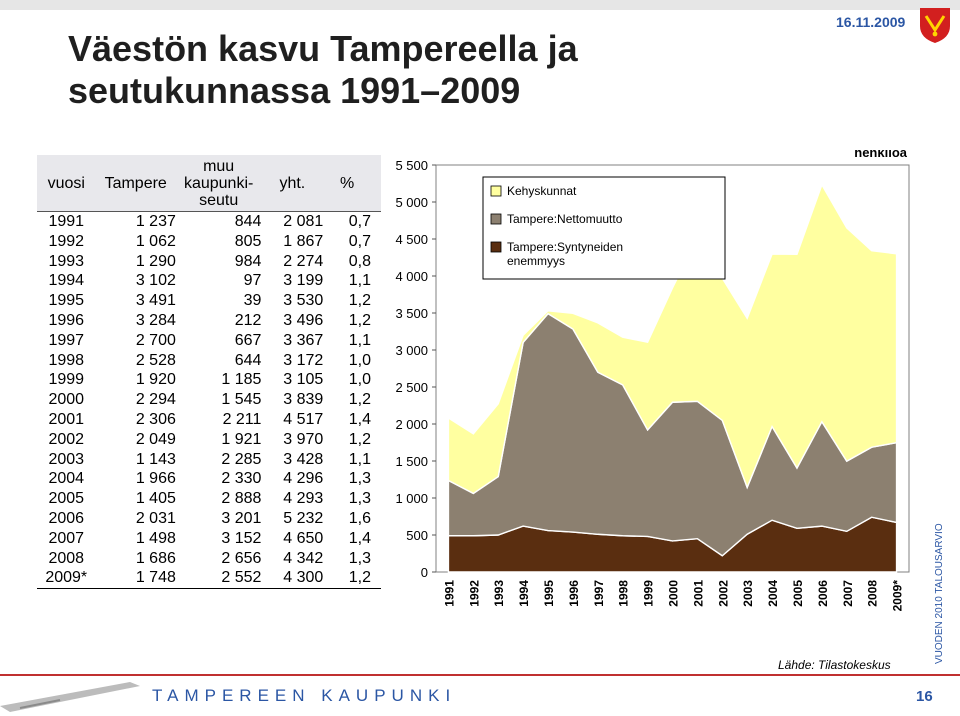  What do you see at coordinates (66, 479) in the screenshot?
I see `cell-year: 2004` at bounding box center [66, 479].